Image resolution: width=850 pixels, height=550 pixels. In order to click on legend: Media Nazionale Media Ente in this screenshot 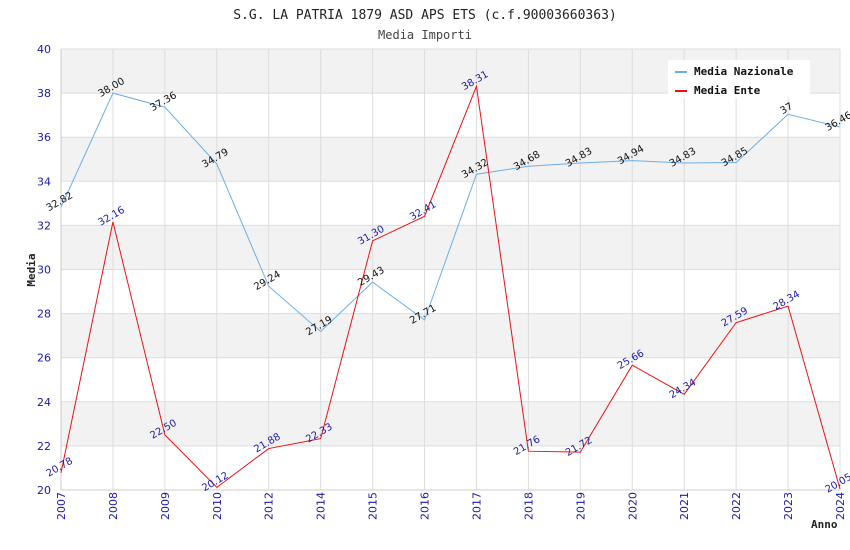, I will do `click(739, 79)`.